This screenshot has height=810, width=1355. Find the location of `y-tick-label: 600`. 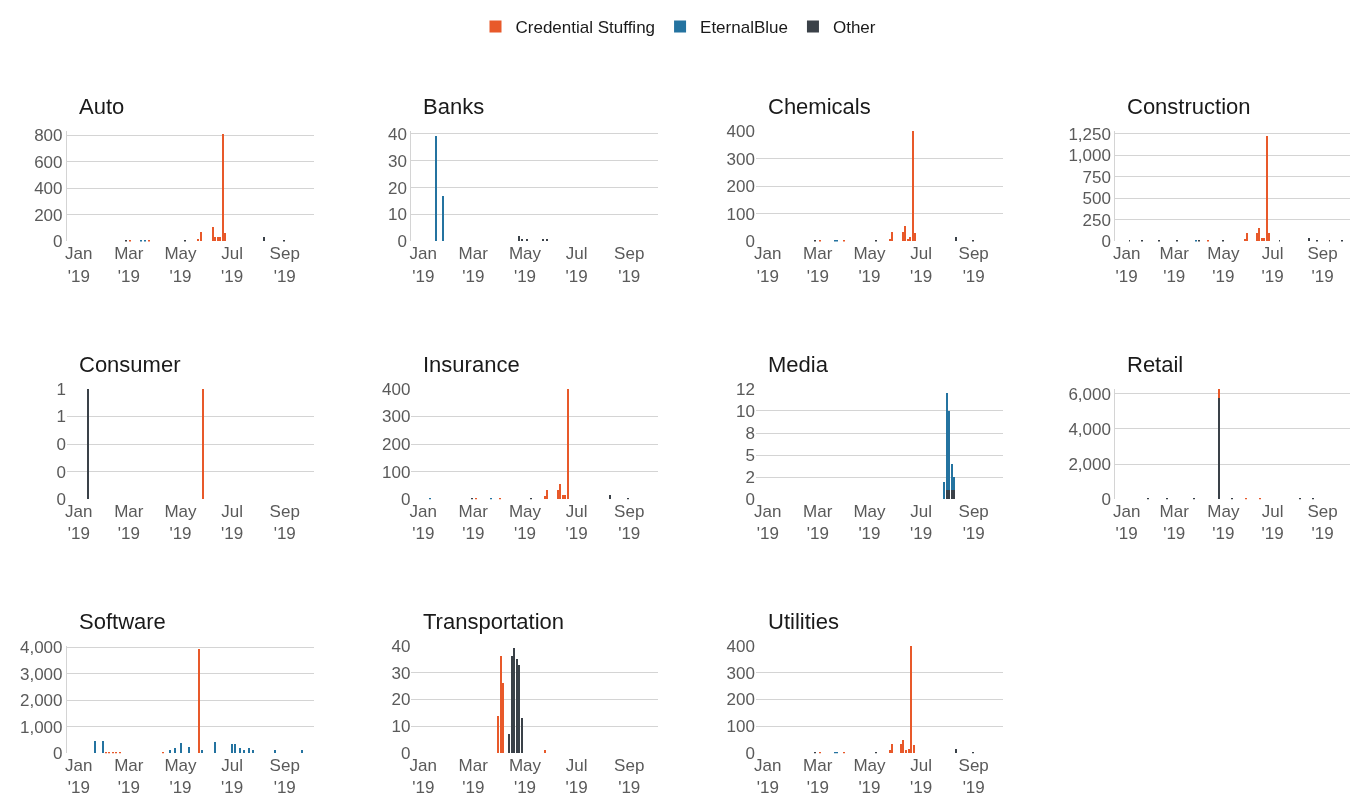

y-tick-label: 600 is located at coordinates (48, 162).